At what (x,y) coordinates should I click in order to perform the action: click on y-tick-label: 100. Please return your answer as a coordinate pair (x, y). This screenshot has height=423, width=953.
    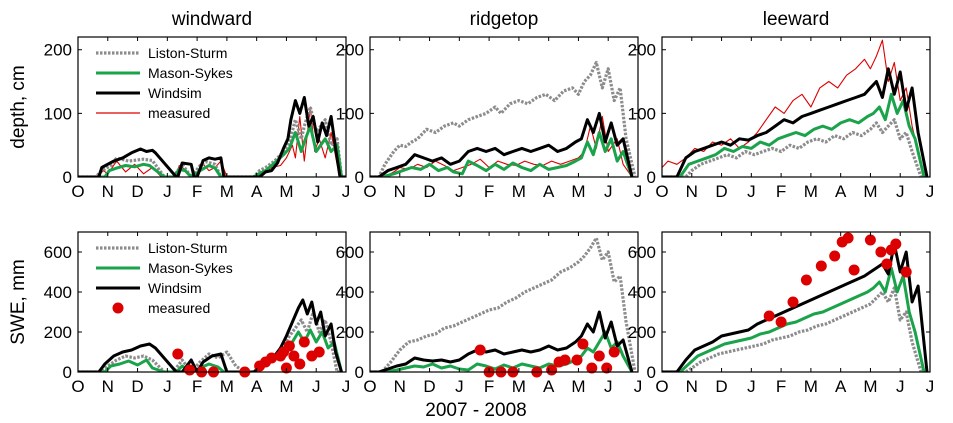
    Looking at the image, I should click on (642, 113).